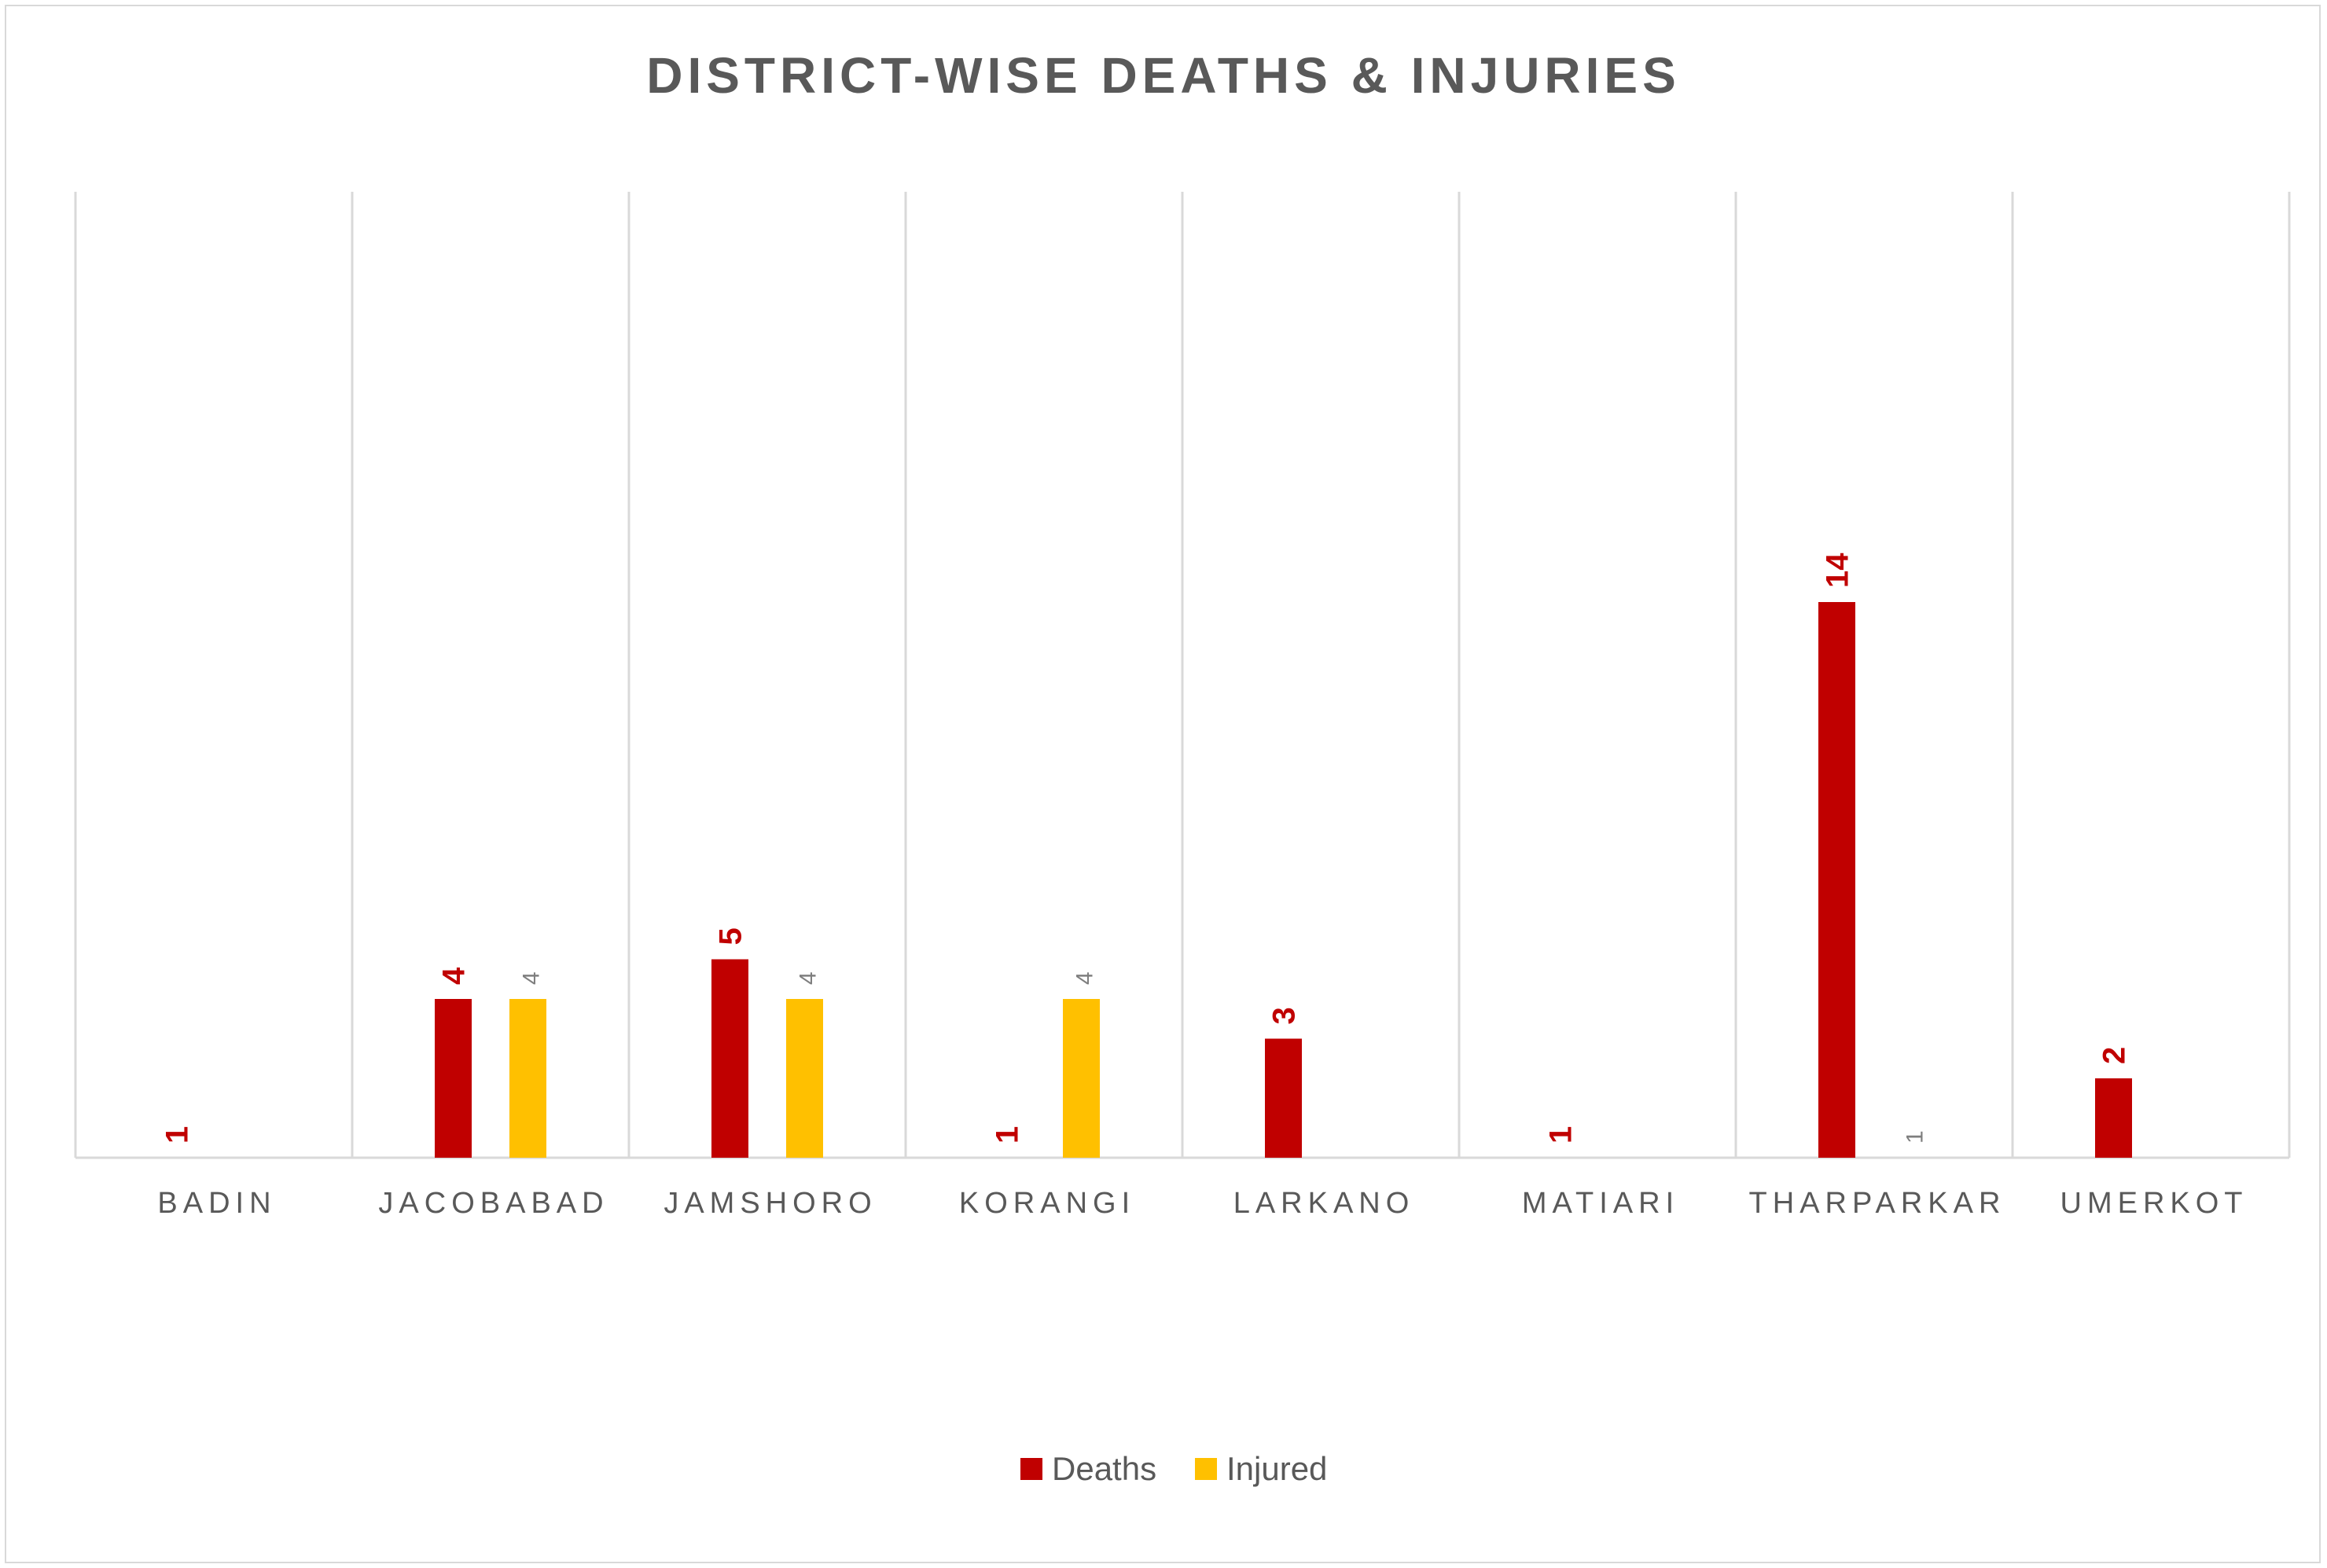 This screenshot has width=2327, height=1568. Describe the element at coordinates (1324, 1203) in the screenshot. I see `x-tick-label: LARKANO` at that location.